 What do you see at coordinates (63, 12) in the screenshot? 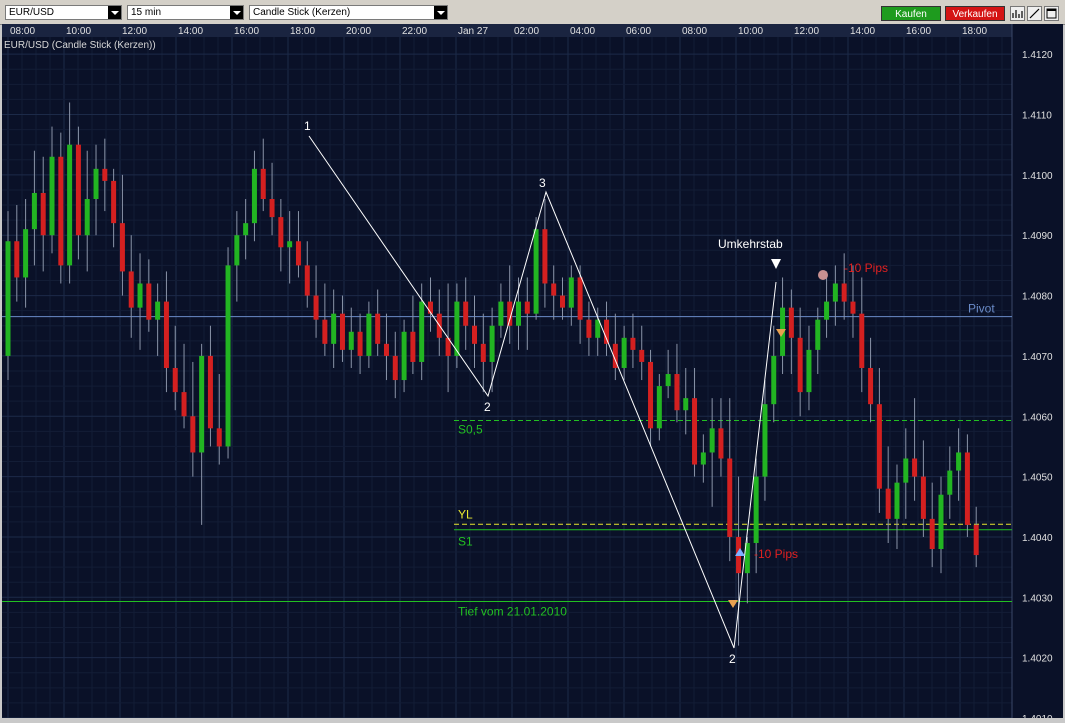
I see `symbol-select: EUR/USD` at bounding box center [63, 12].